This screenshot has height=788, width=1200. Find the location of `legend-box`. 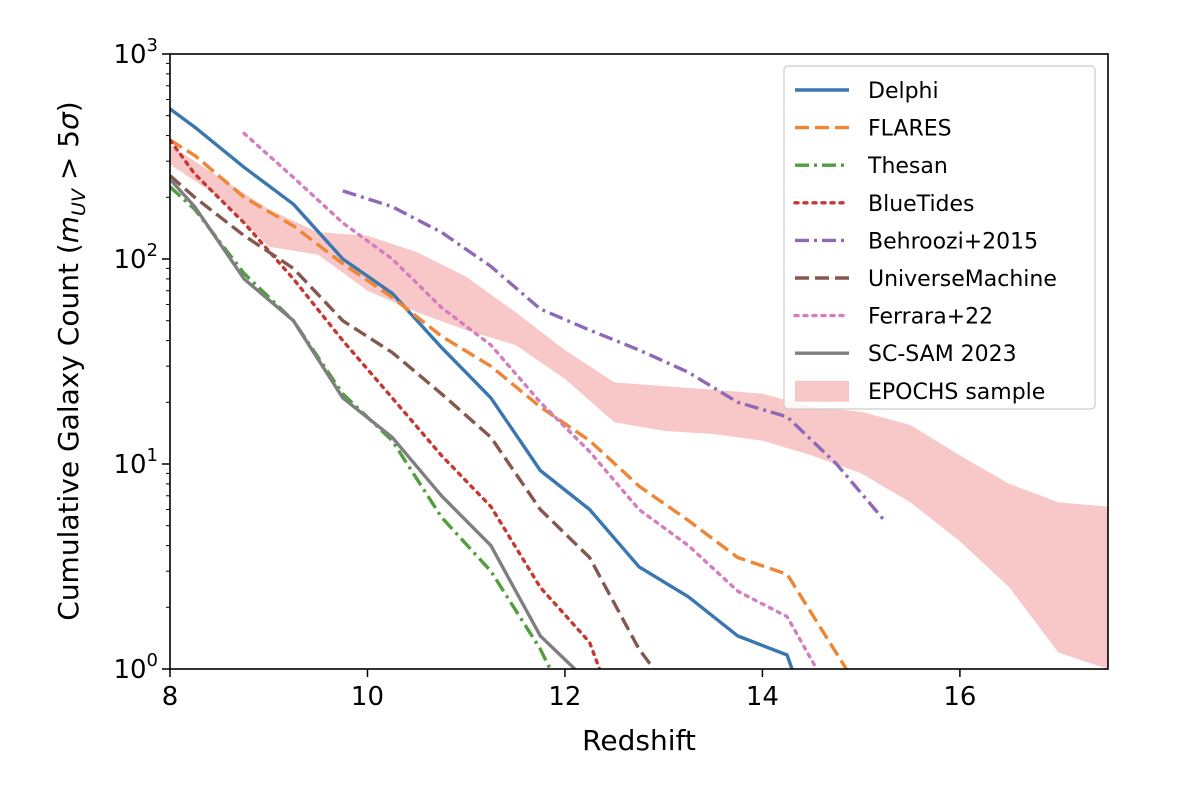

legend-box is located at coordinates (939, 237).